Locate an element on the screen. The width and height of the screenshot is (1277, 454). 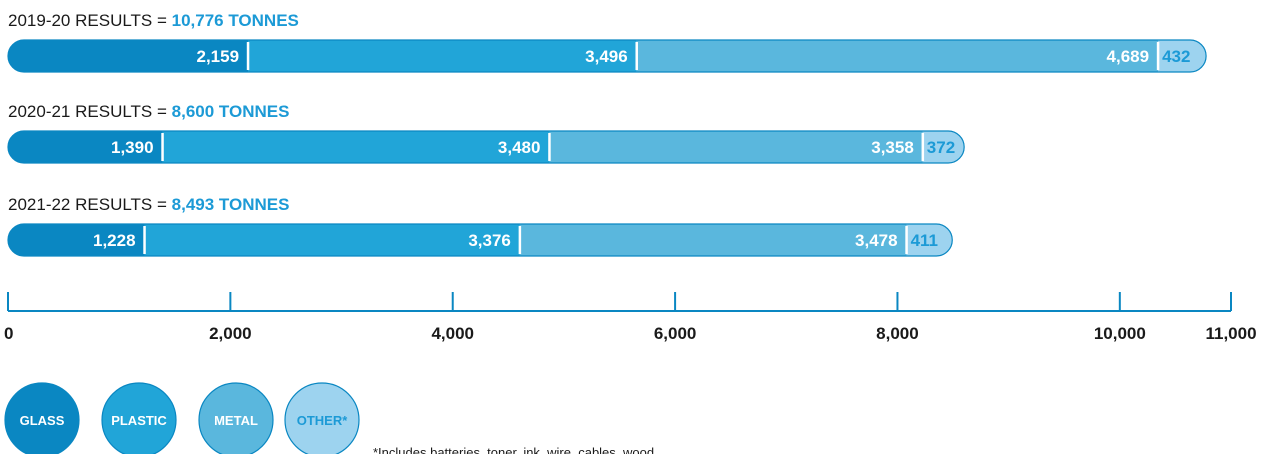
segment-value-label: 3,480 is located at coordinates (519, 147).